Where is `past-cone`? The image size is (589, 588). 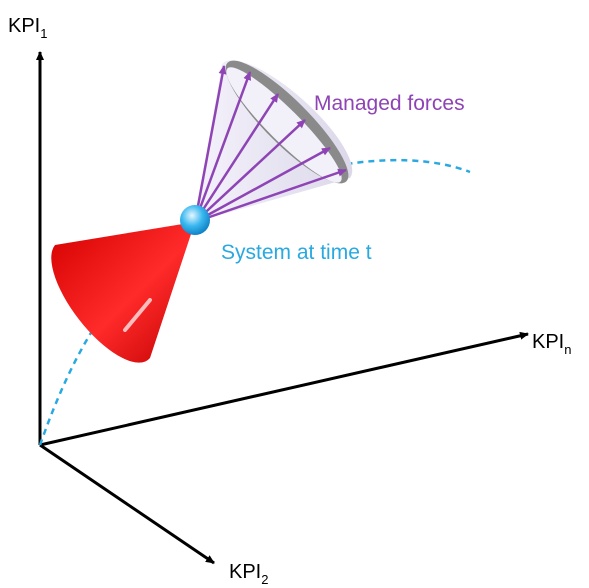 past-cone is located at coordinates (123, 292).